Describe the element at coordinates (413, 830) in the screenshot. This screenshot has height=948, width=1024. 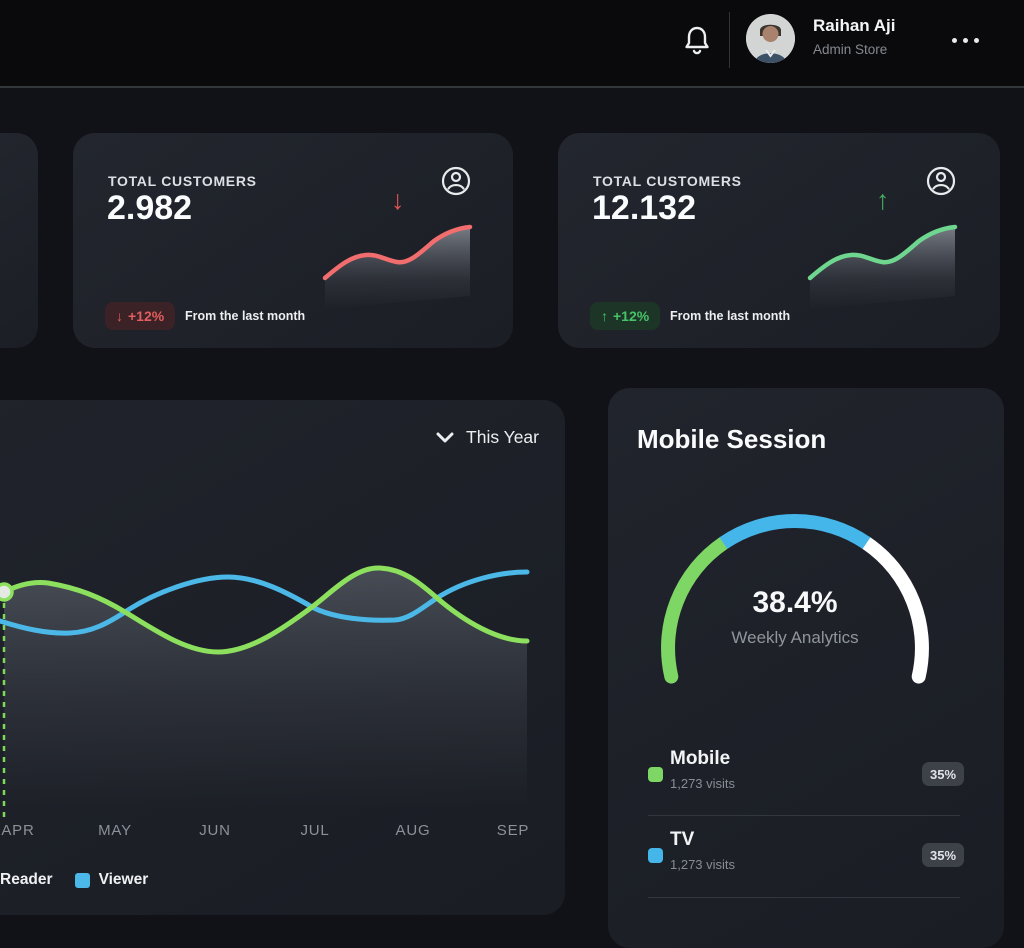
I see `x-axis-label: AUG` at that location.